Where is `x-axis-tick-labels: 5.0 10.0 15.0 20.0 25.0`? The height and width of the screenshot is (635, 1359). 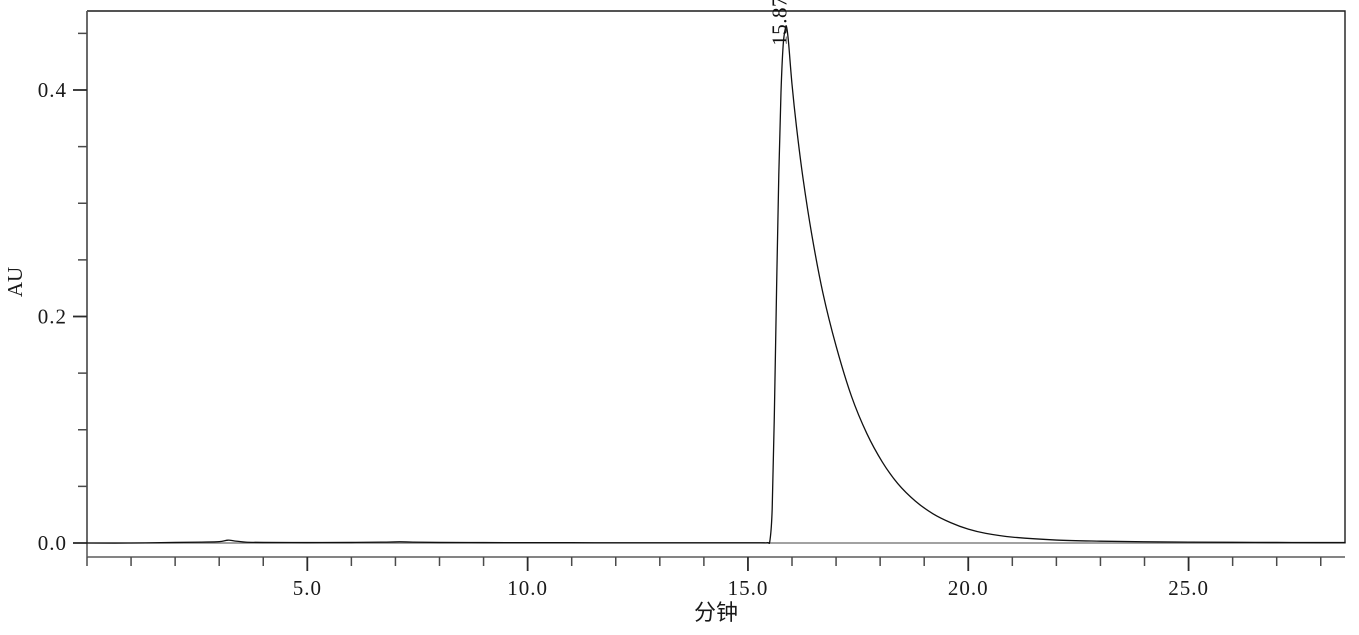 x-axis-tick-labels: 5.0 10.0 15.0 20.0 25.0 is located at coordinates (751, 588).